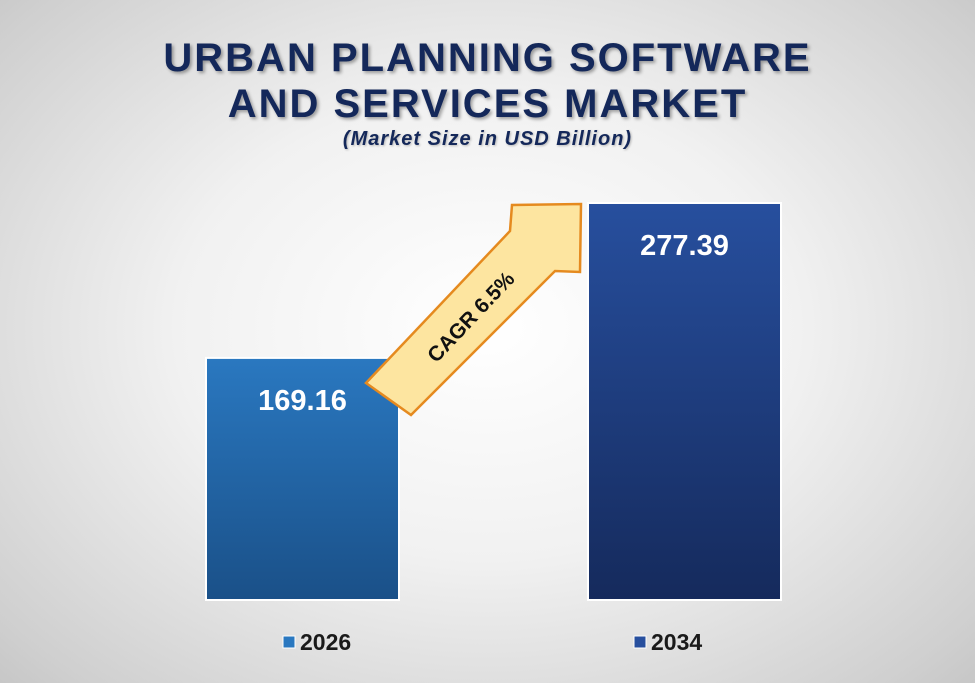 The height and width of the screenshot is (683, 975). Describe the element at coordinates (684, 401) in the screenshot. I see `bar-2034` at that location.